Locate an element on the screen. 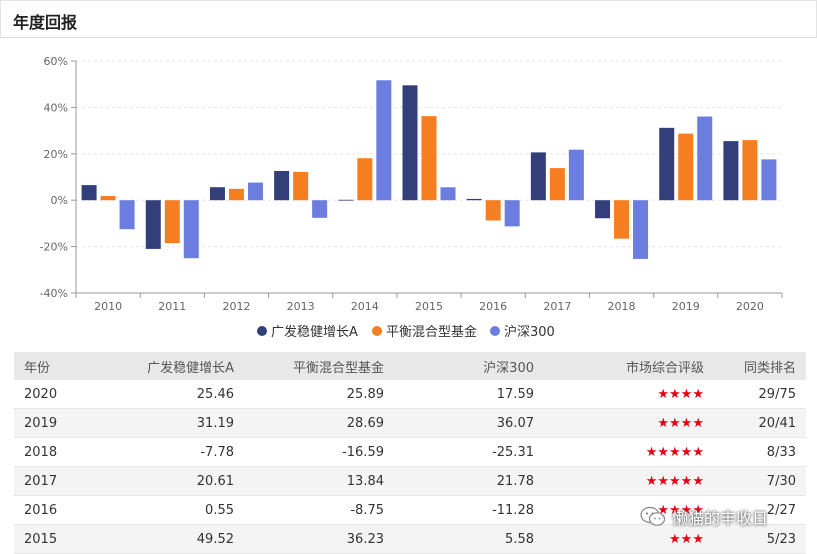 The width and height of the screenshot is (817, 554). bar-series-1-2011 is located at coordinates (172, 222).